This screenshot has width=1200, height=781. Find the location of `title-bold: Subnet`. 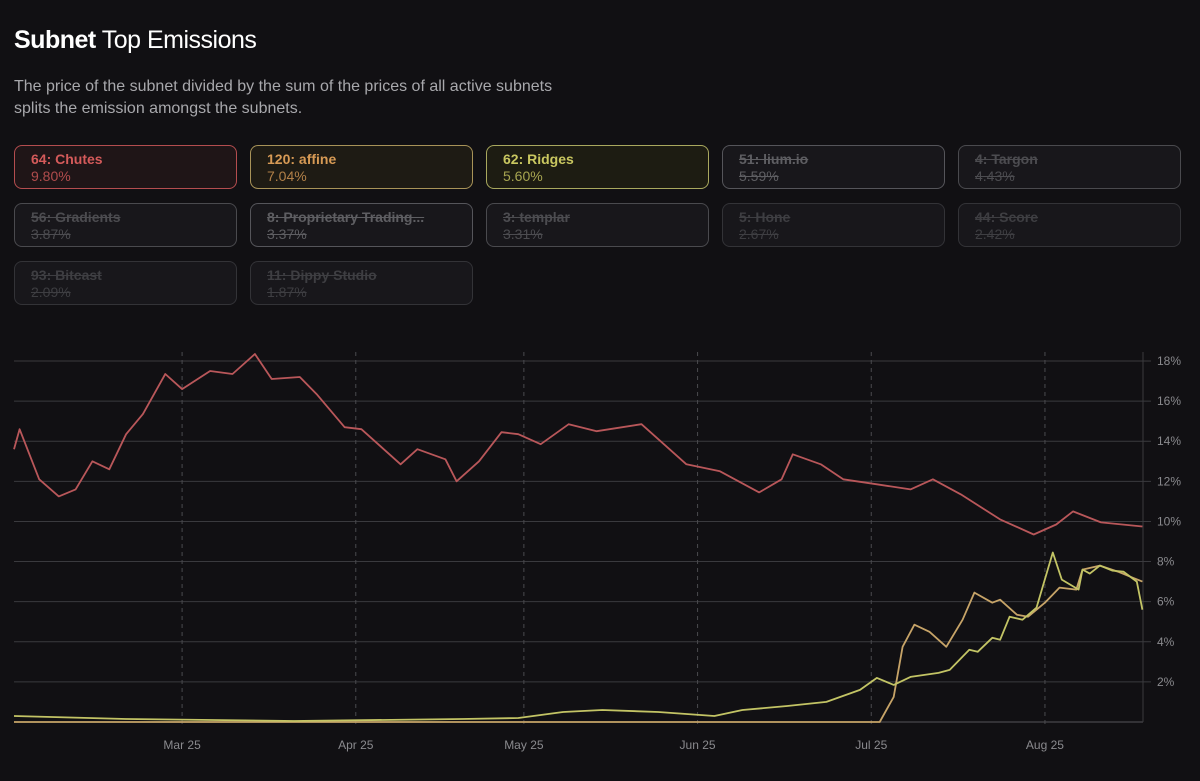

title-bold: Subnet is located at coordinates (55, 40).